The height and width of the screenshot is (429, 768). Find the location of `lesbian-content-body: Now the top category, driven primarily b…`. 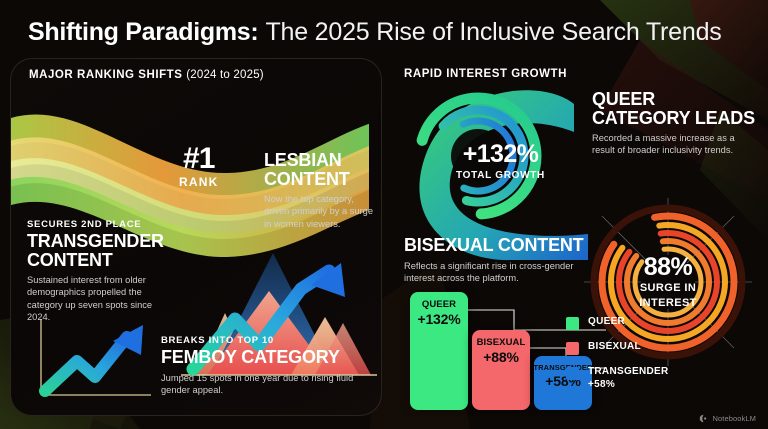

lesbian-content-body: Now the top category, driven primarily b… is located at coordinates (319, 211).